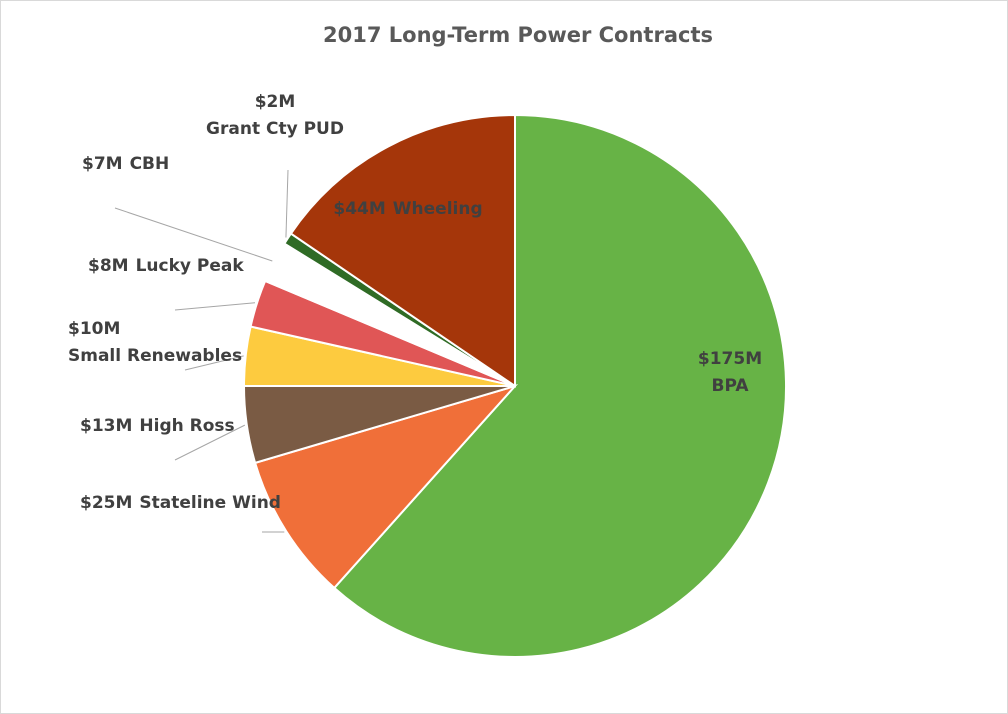 Image resolution: width=1008 pixels, height=714 pixels. What do you see at coordinates (438, 209) in the screenshot?
I see `data-label-name: Wheeling` at bounding box center [438, 209].